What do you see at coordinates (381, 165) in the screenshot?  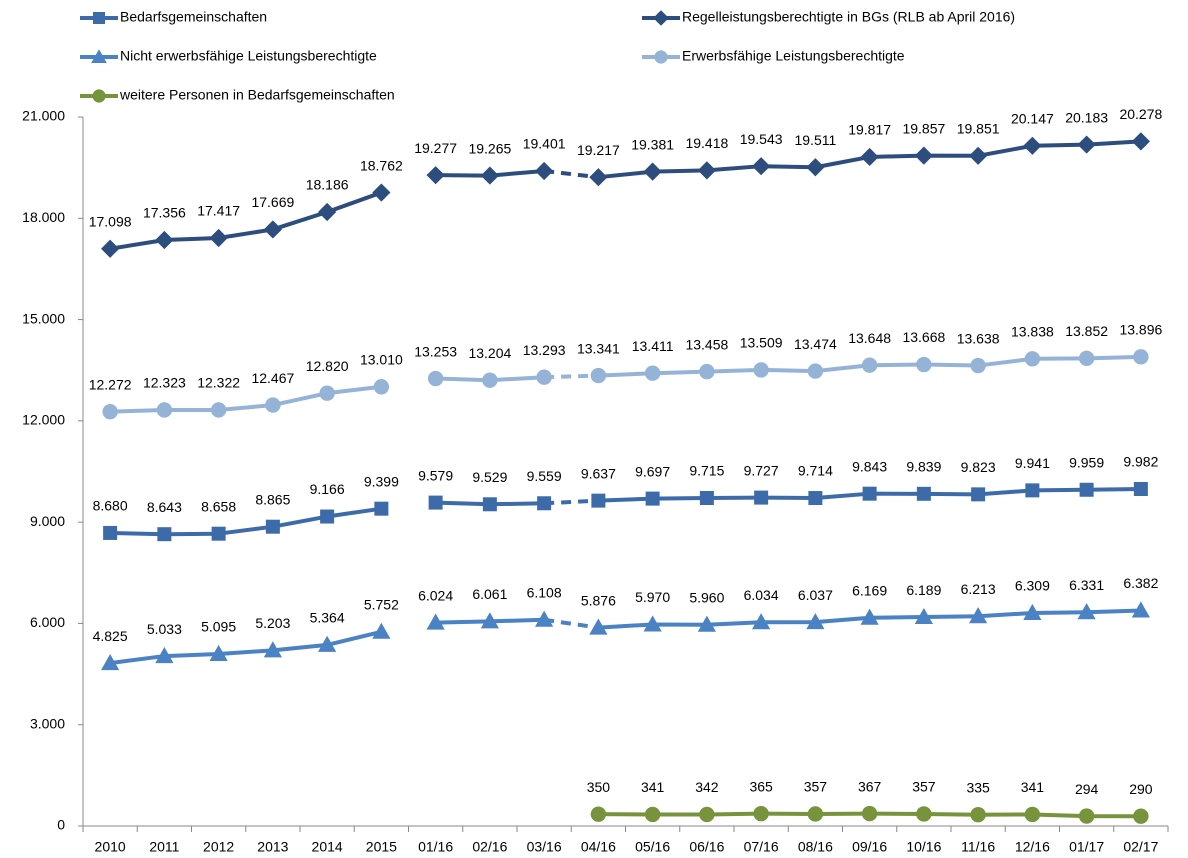 I see `data-label: 18.762` at bounding box center [381, 165].